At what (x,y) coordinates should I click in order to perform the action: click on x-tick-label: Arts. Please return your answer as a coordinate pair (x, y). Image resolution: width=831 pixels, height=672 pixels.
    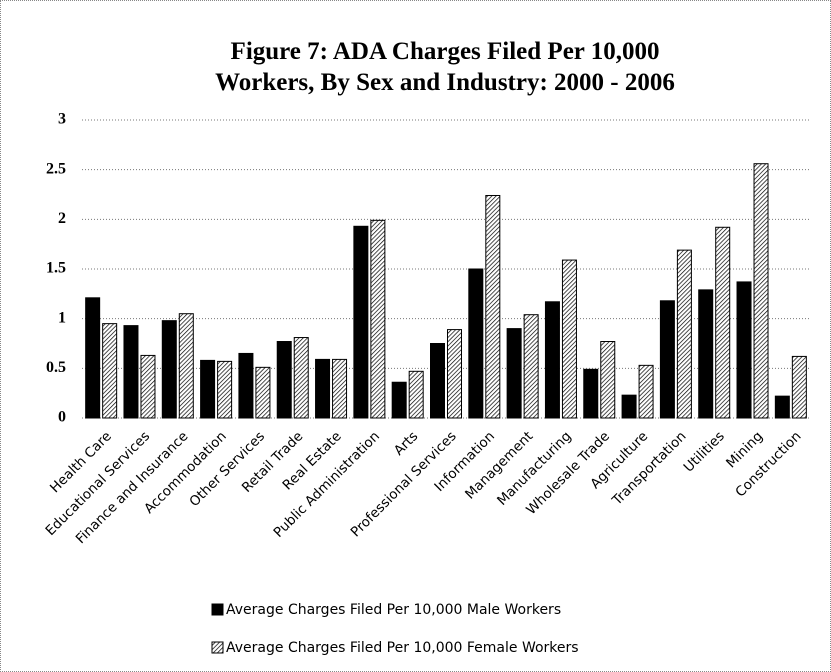
    Looking at the image, I should click on (406, 443).